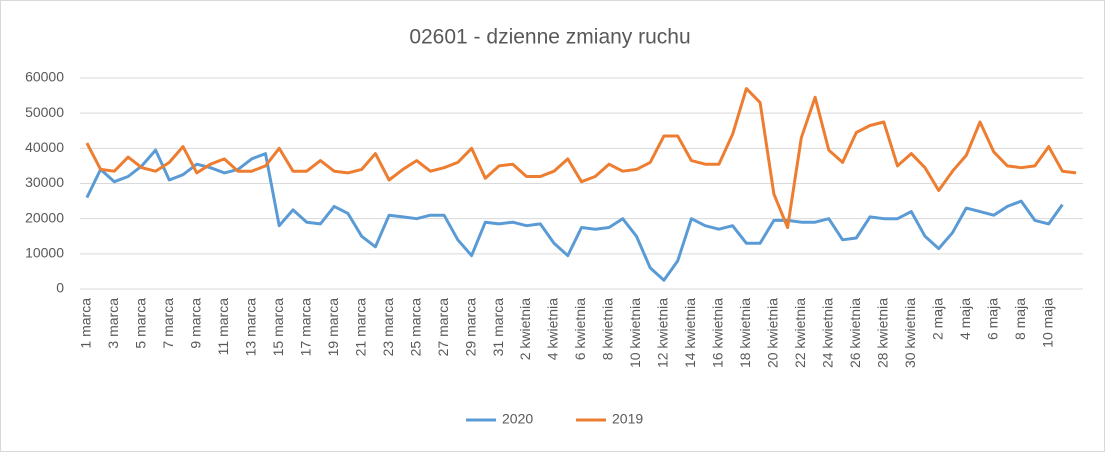 The width and height of the screenshot is (1105, 452). Describe the element at coordinates (498, 327) in the screenshot. I see `x-tick-label: 31 marca` at that location.